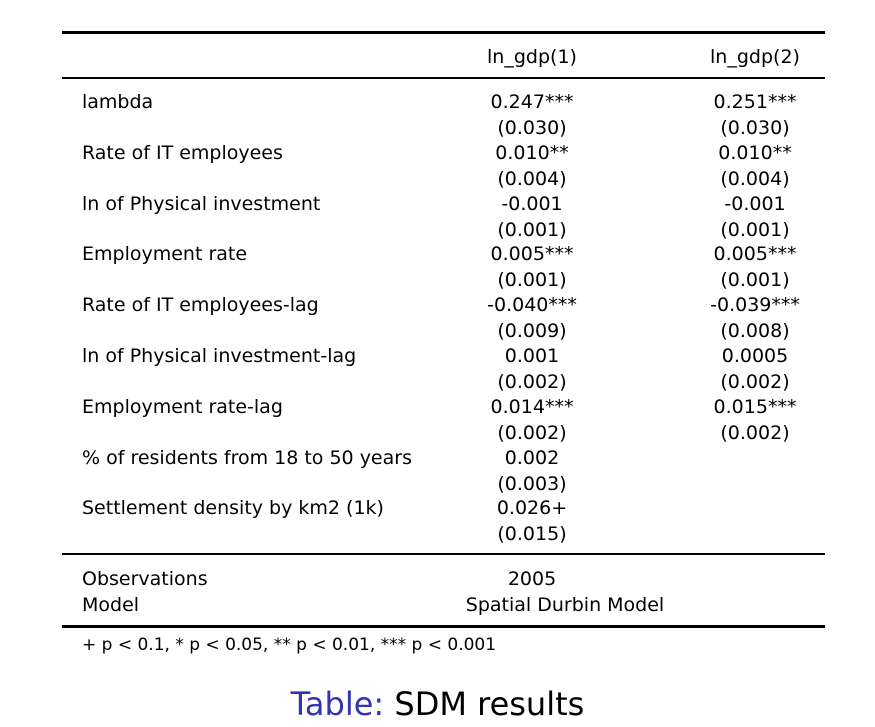 The image size is (875, 727). Describe the element at coordinates (145, 579) in the screenshot. I see `observations-label: Observations` at that location.